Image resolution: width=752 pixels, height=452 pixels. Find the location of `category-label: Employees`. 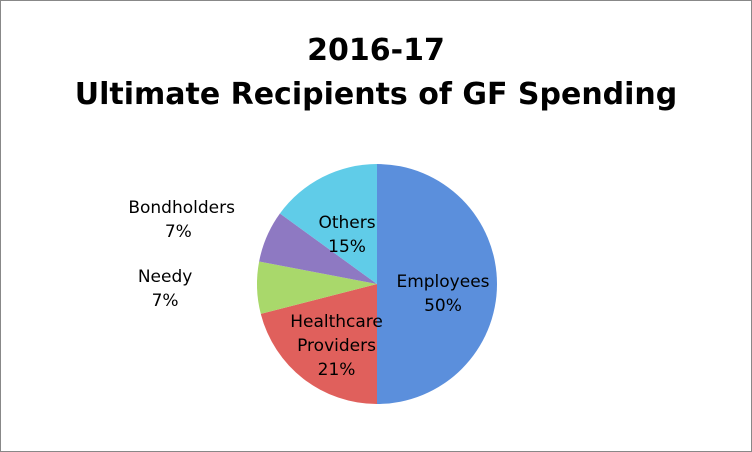

category-label: Employees is located at coordinates (443, 282).